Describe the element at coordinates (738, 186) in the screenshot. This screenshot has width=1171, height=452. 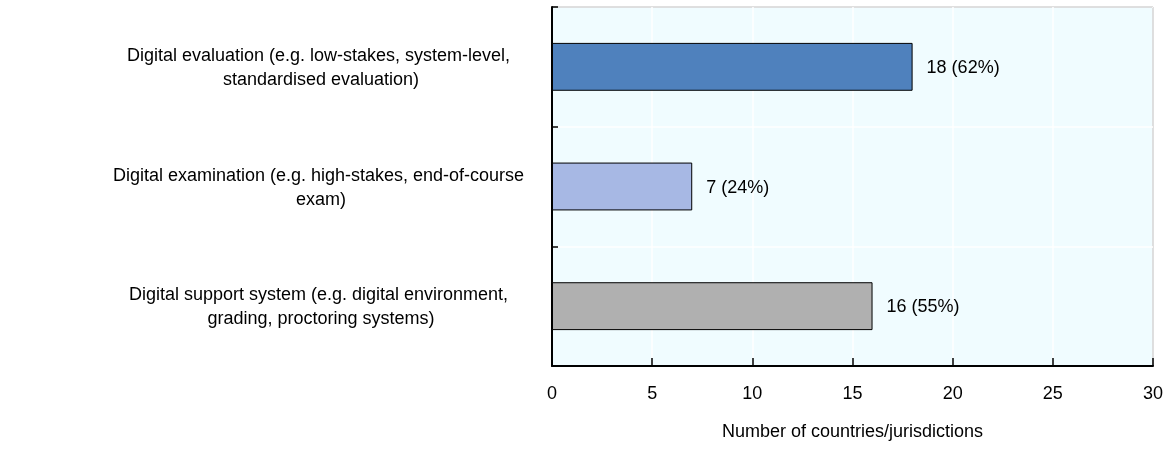
I see `data-label: 7 (24%)` at that location.